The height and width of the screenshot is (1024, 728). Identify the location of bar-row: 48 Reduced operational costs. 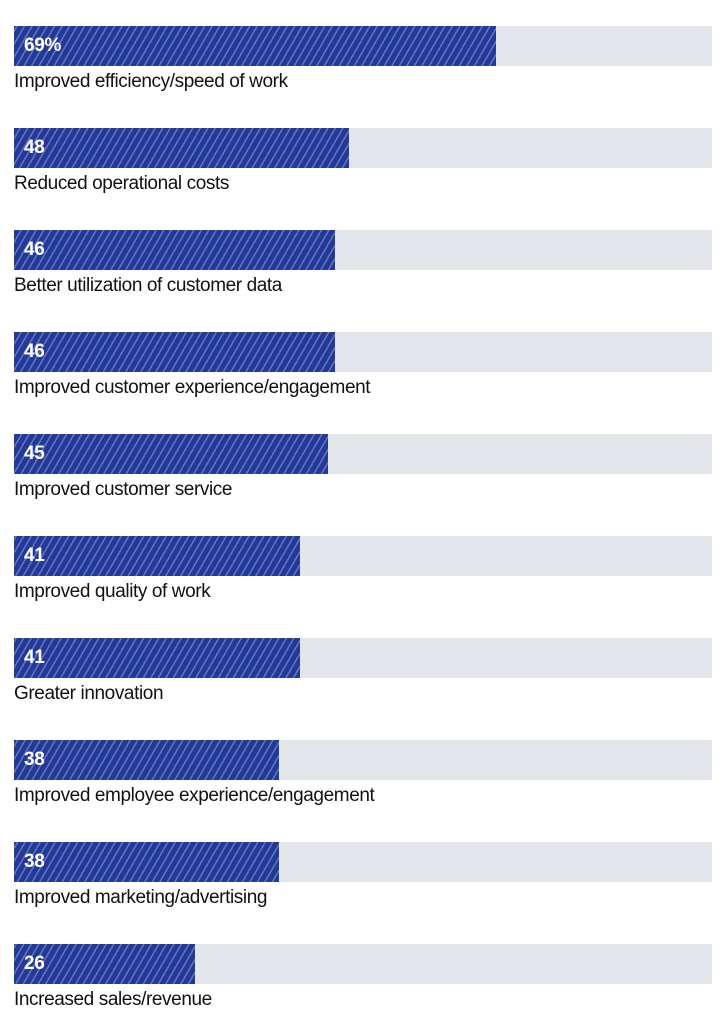
(363, 162).